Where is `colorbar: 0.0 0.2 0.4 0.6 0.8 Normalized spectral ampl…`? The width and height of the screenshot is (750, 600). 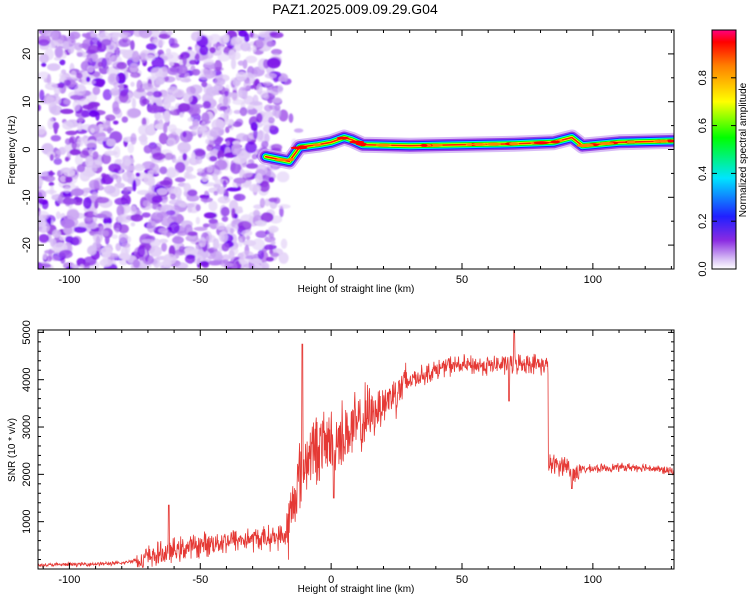 colorbar: 0.0 0.2 0.4 0.6 0.8 Normalized spectral ampl… is located at coordinates (723, 153).